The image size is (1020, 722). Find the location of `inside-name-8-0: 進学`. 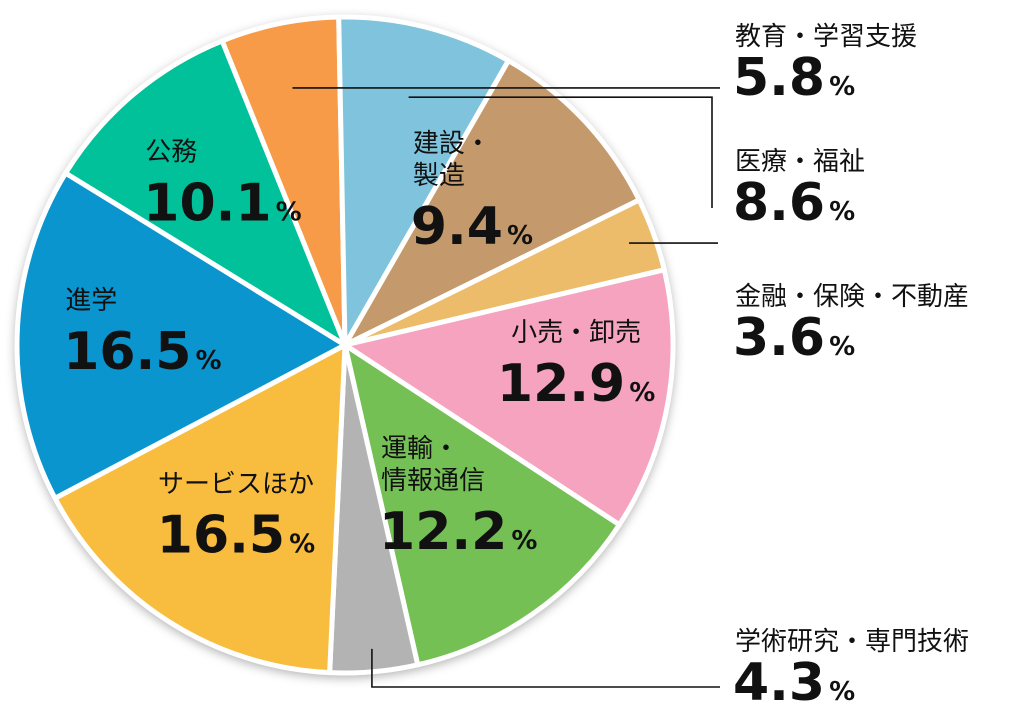

inside-name-8-0: 進学 is located at coordinates (91, 301).